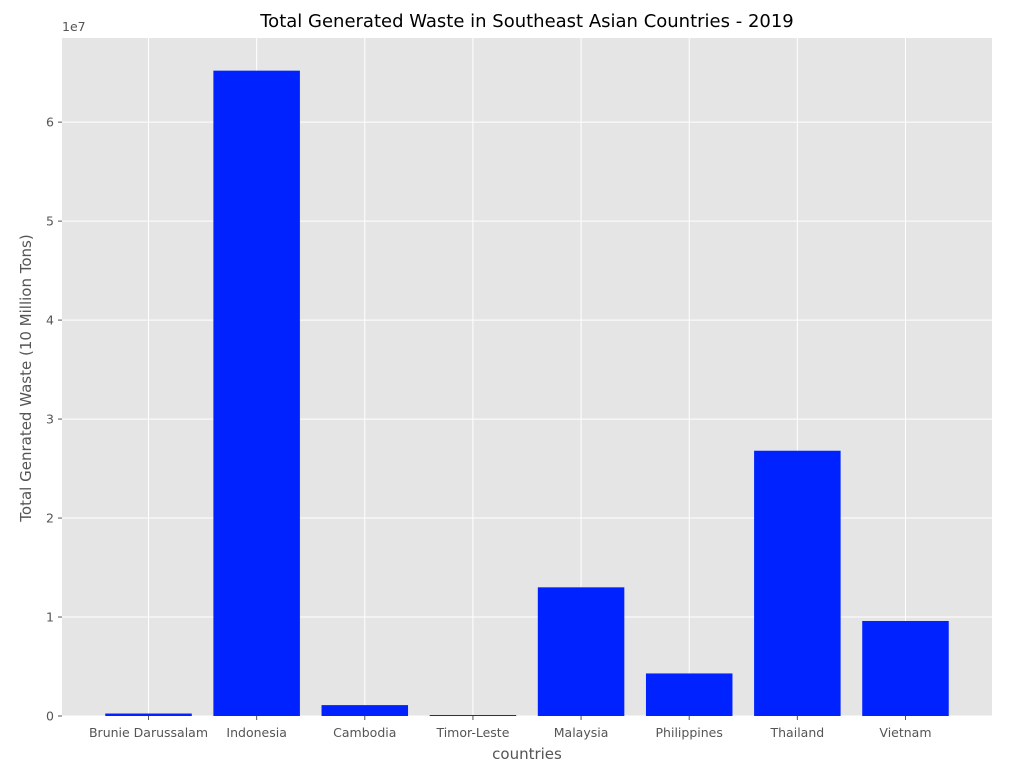 The image size is (1024, 768). What do you see at coordinates (472, 732) in the screenshot?
I see `x-tick-label: Timor-Leste` at bounding box center [472, 732].